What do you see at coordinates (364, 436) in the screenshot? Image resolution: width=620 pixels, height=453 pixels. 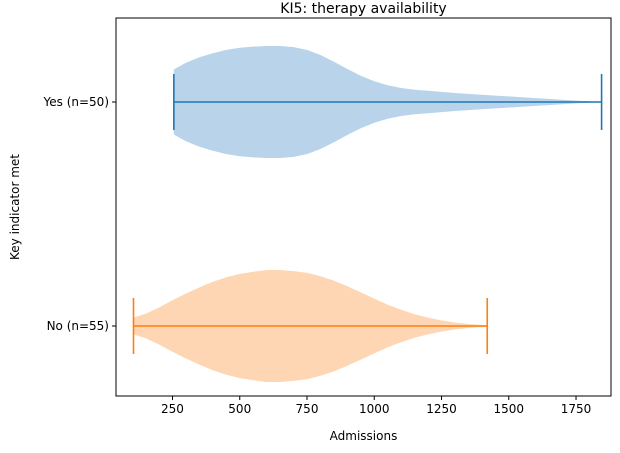 I see `x-axis-label: Admissions` at bounding box center [364, 436].